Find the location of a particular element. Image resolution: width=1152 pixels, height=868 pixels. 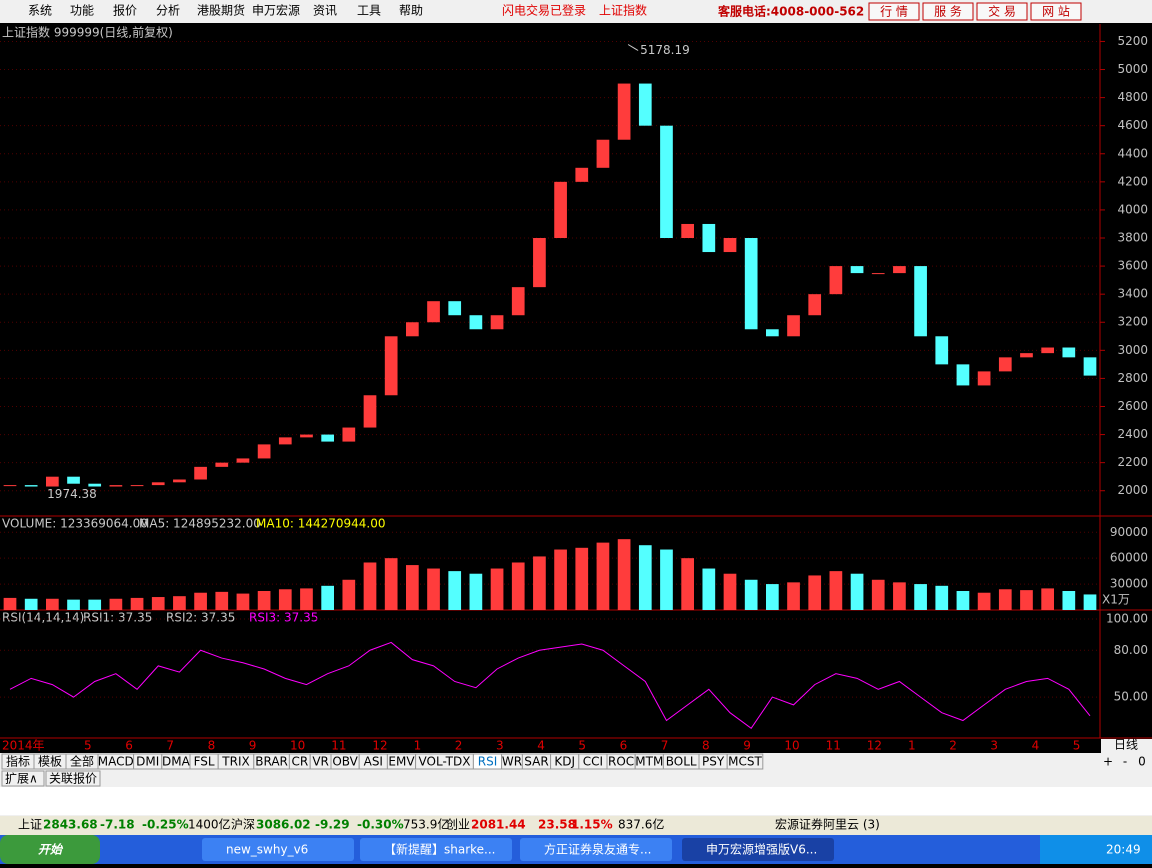

start-label: 开始 is located at coordinates (51, 850).